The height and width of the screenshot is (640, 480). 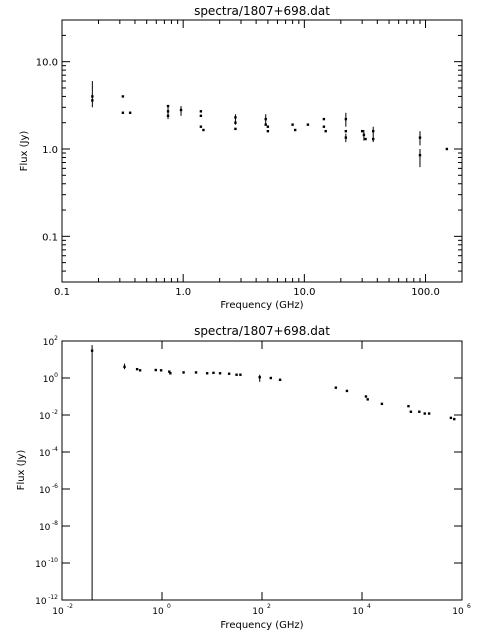 What do you see at coordinates (304, 292) in the screenshot?
I see `x-tick-label: 10.0` at bounding box center [304, 292].